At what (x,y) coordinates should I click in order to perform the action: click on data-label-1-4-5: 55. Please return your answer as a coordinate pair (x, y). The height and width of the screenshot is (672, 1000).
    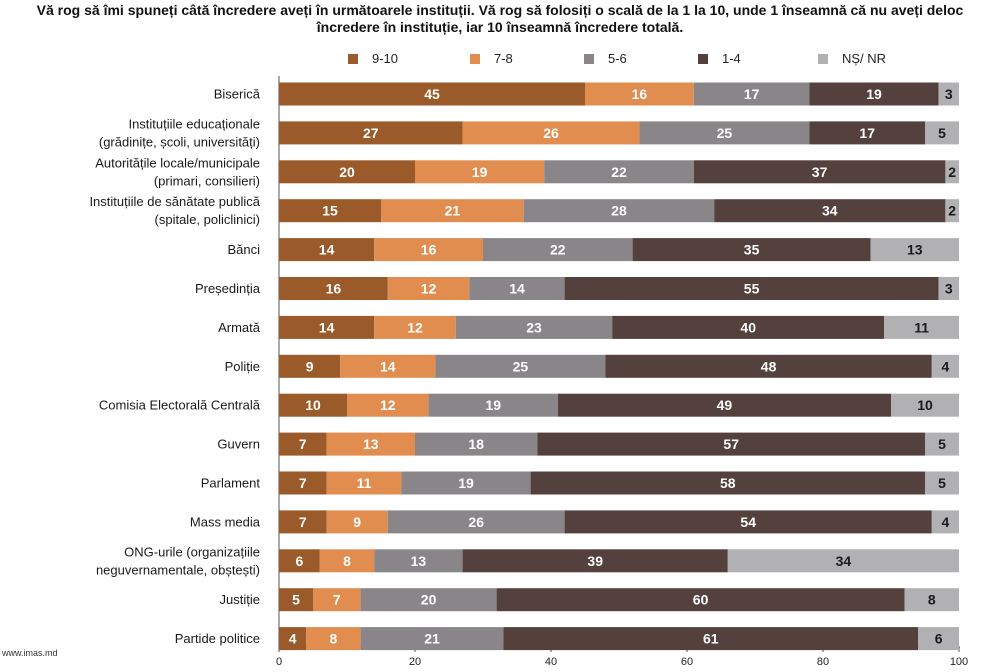
    Looking at the image, I should click on (752, 289).